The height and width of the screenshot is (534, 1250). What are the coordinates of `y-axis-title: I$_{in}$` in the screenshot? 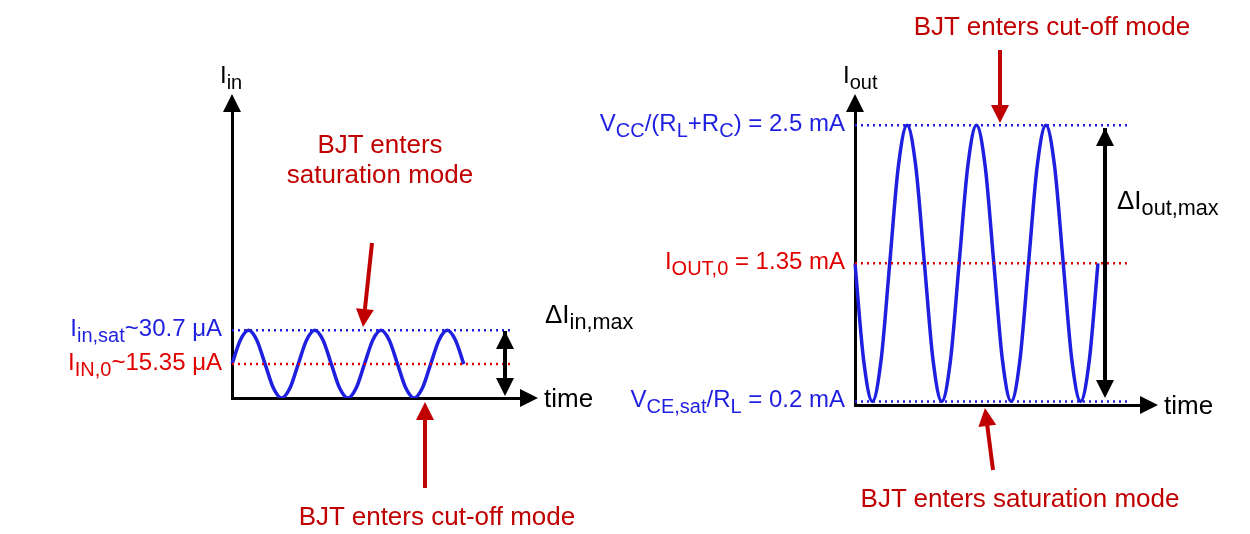 It's located at (231, 77).